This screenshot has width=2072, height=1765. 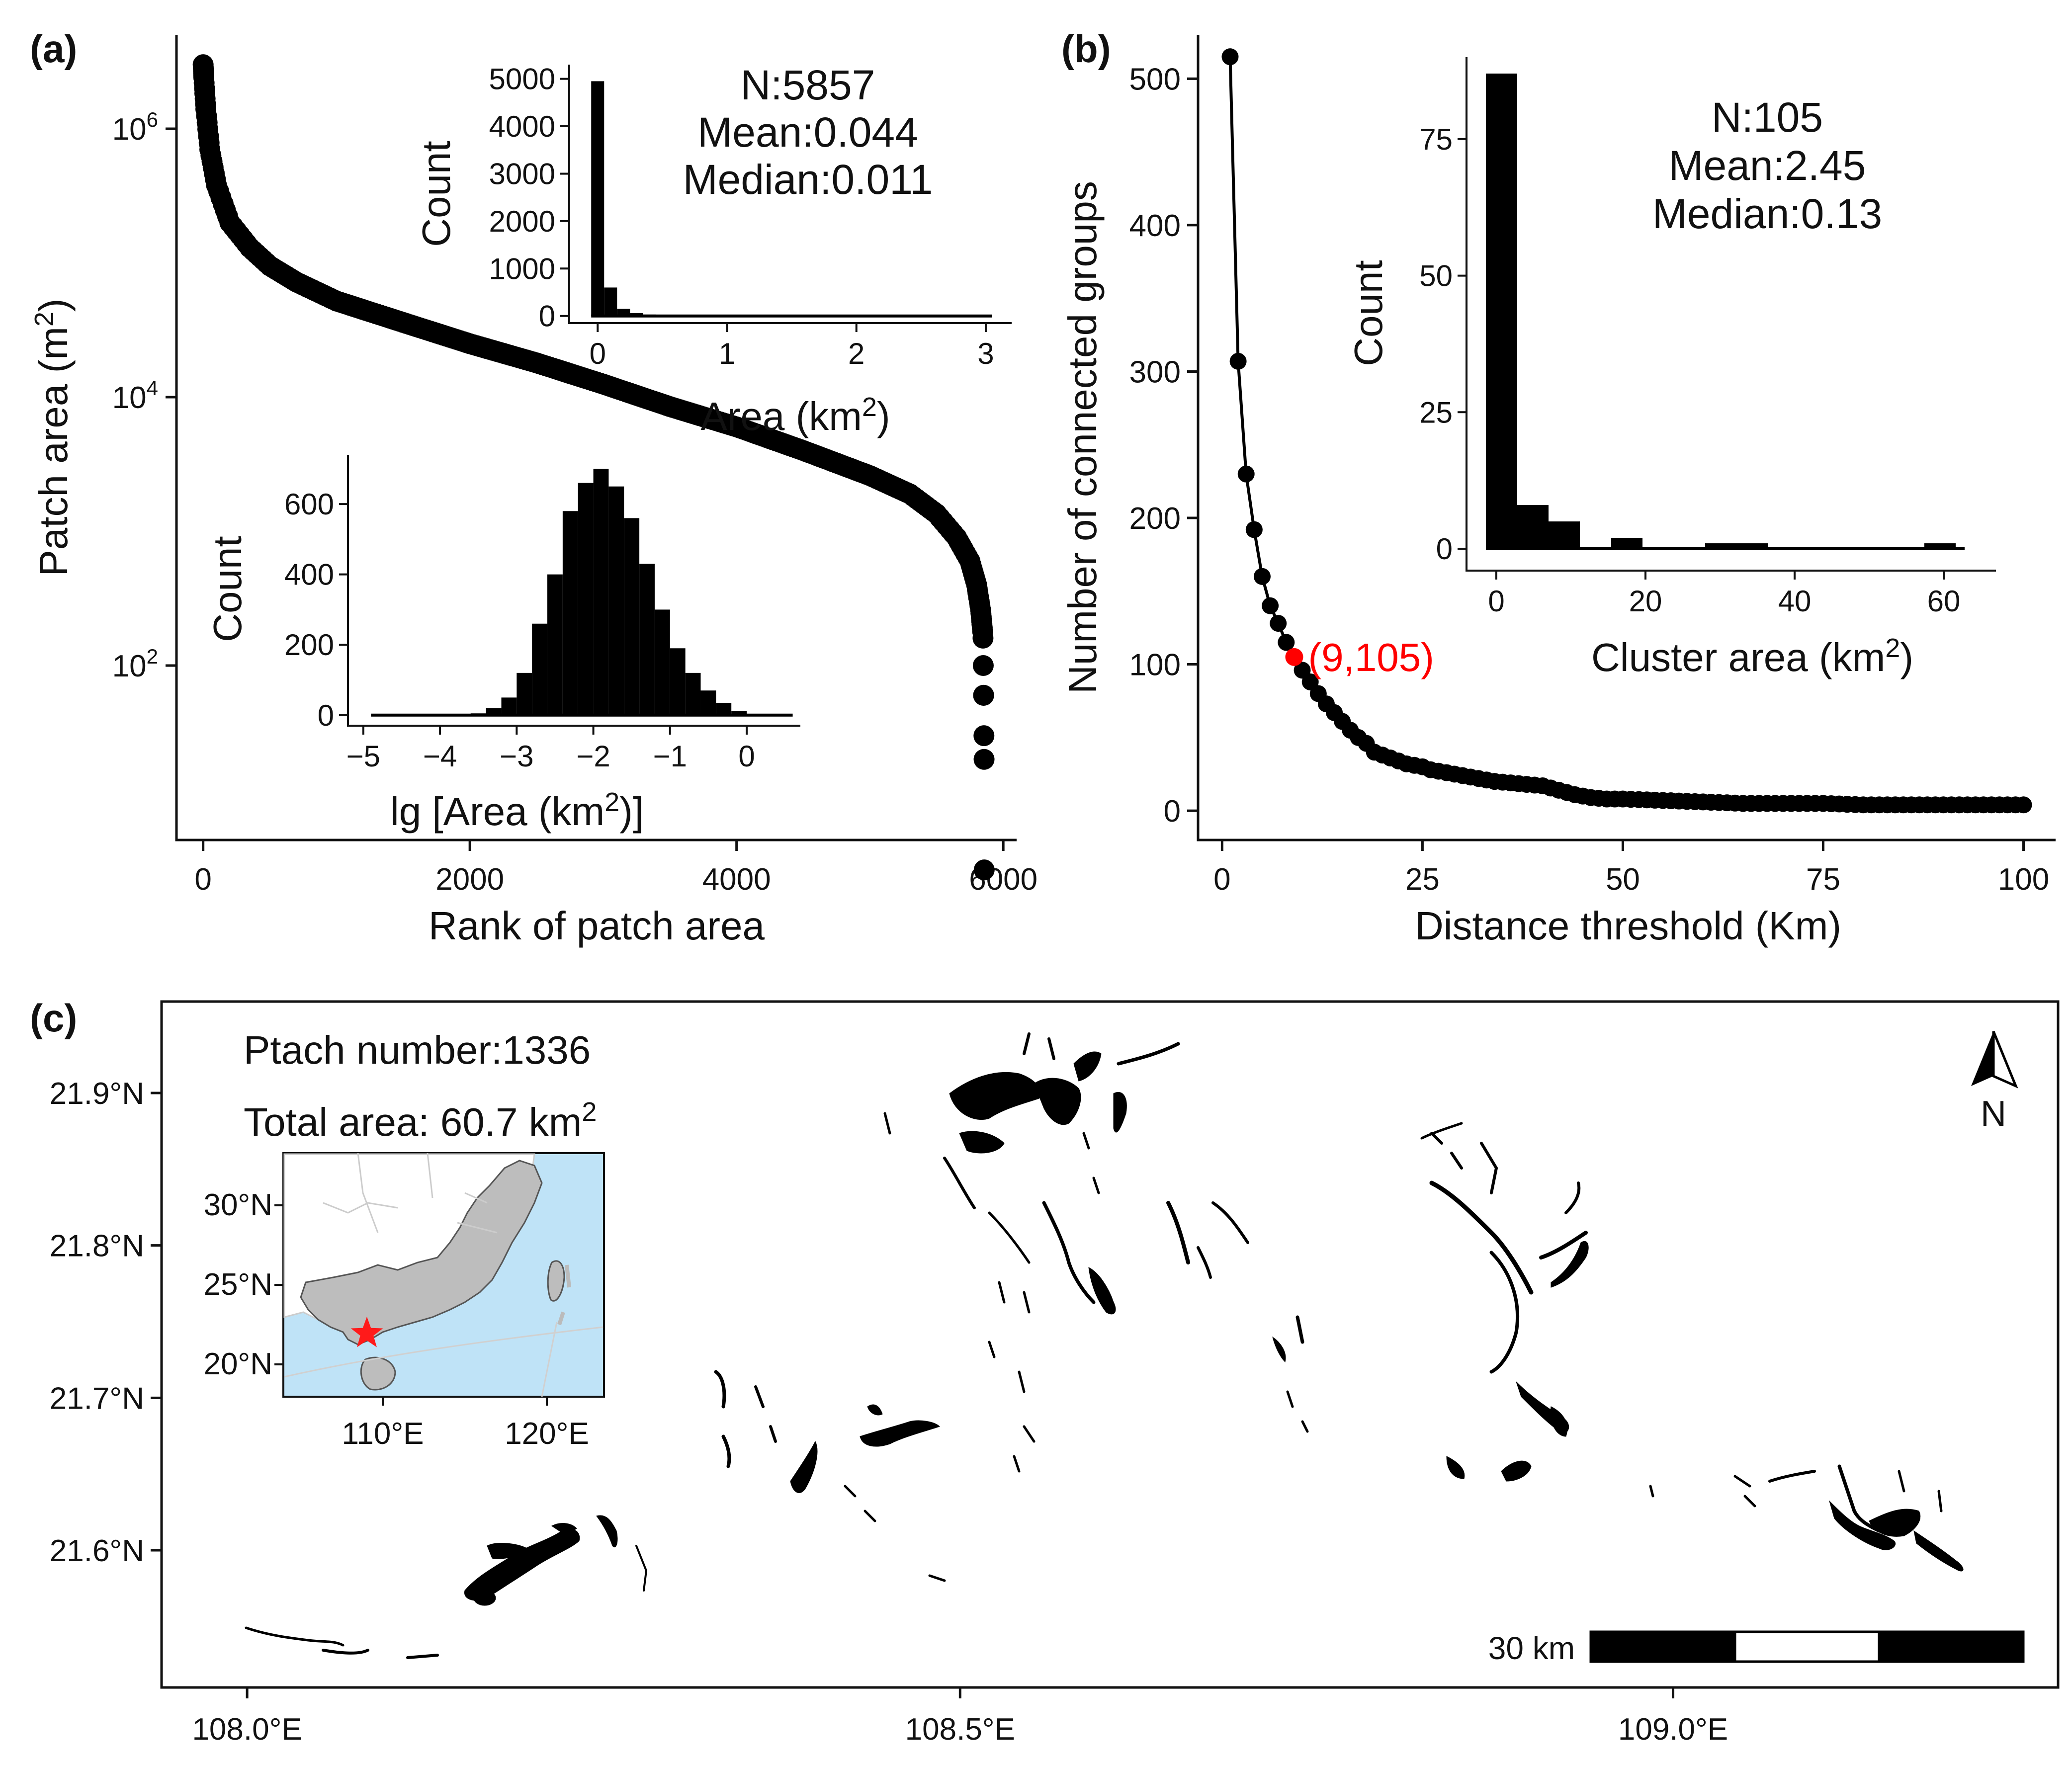 I want to click on inset2-axes, so click(x=574, y=591).